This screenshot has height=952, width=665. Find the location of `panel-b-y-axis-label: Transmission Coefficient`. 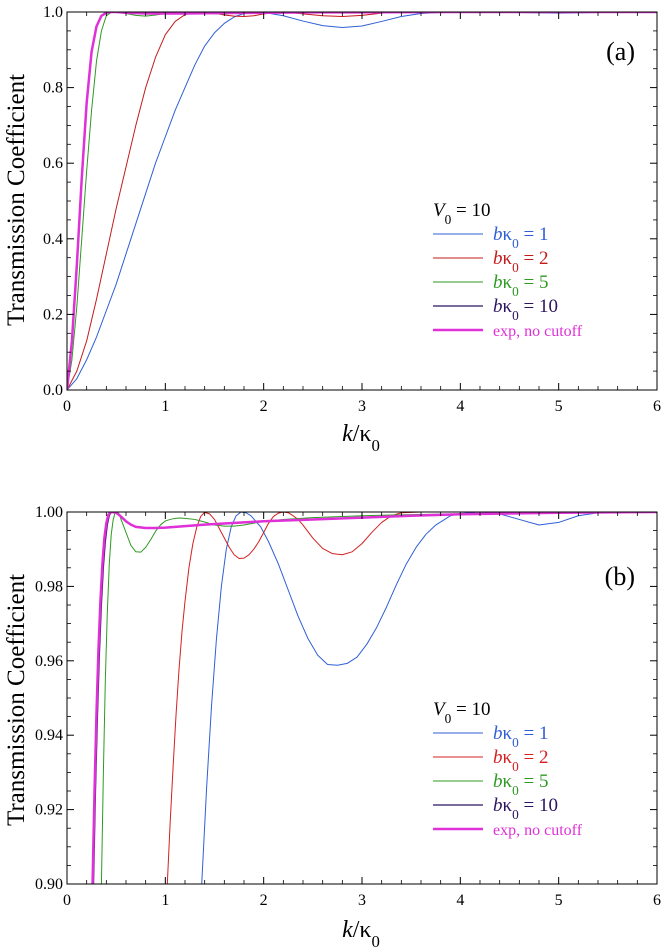

panel-b-y-axis-label: Transmission Coefficient is located at coordinates (16, 700).